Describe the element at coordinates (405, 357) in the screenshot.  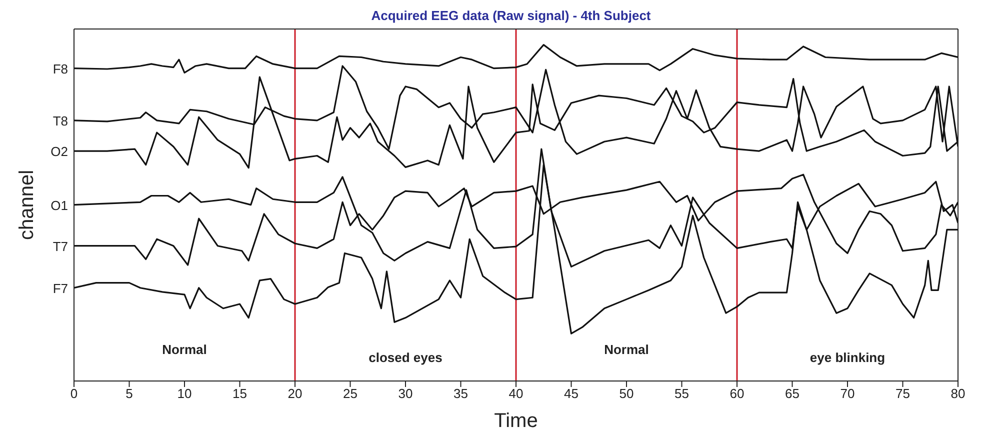
I see `annotation: closed eyes` at that location.